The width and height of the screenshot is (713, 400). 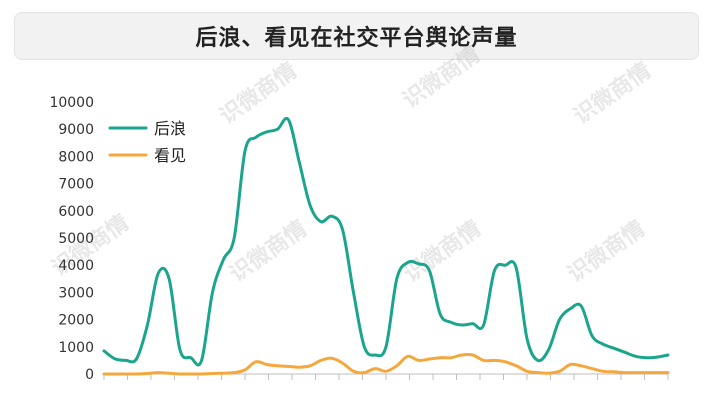 I want to click on y-tick-label: 0, so click(x=89, y=375).